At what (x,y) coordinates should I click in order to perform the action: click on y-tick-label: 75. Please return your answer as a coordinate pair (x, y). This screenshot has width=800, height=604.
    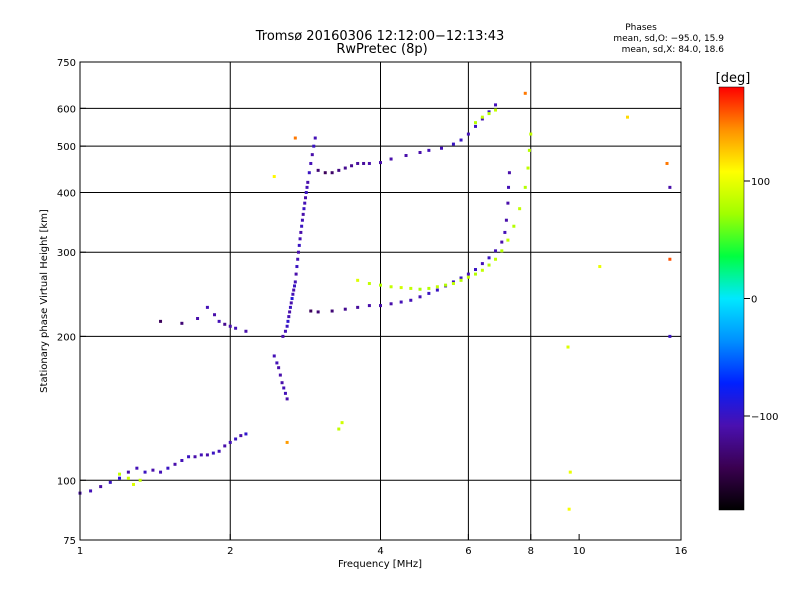
    Looking at the image, I should click on (69, 541).